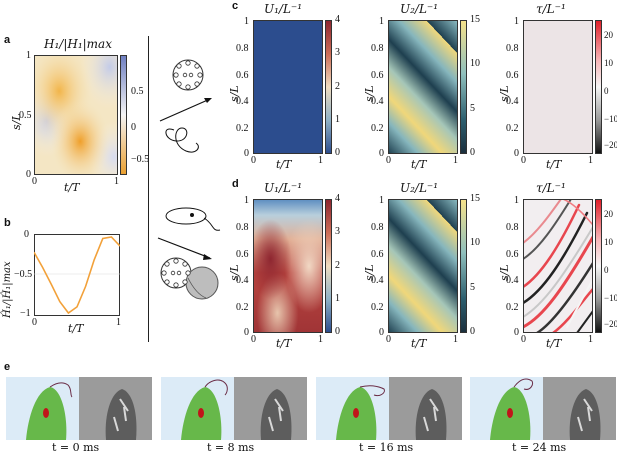 This screenshot has height=455, width=617. What do you see at coordinates (189, 253) in the screenshot?
I see `schematic-bottom-icons` at bounding box center [189, 253].